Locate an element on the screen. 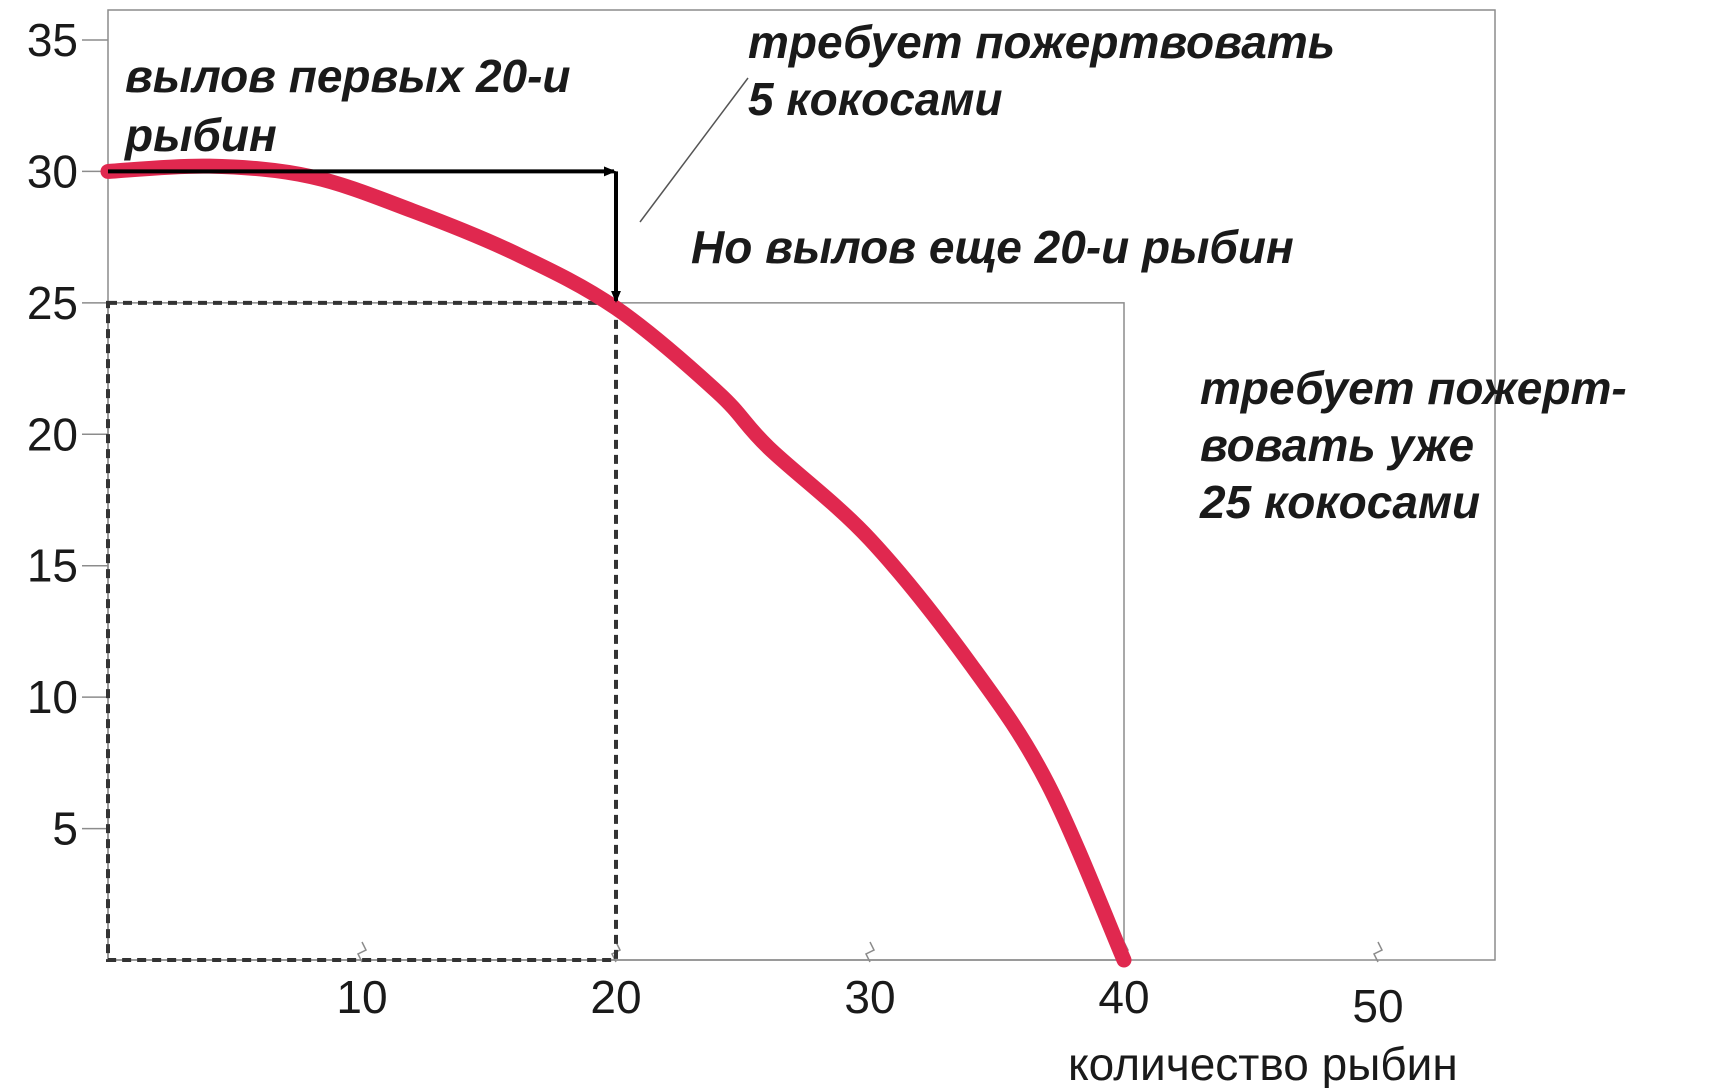 The height and width of the screenshot is (1088, 1709). x-axis-ticks: 10 20 30 40 50 is located at coordinates (870, 986).